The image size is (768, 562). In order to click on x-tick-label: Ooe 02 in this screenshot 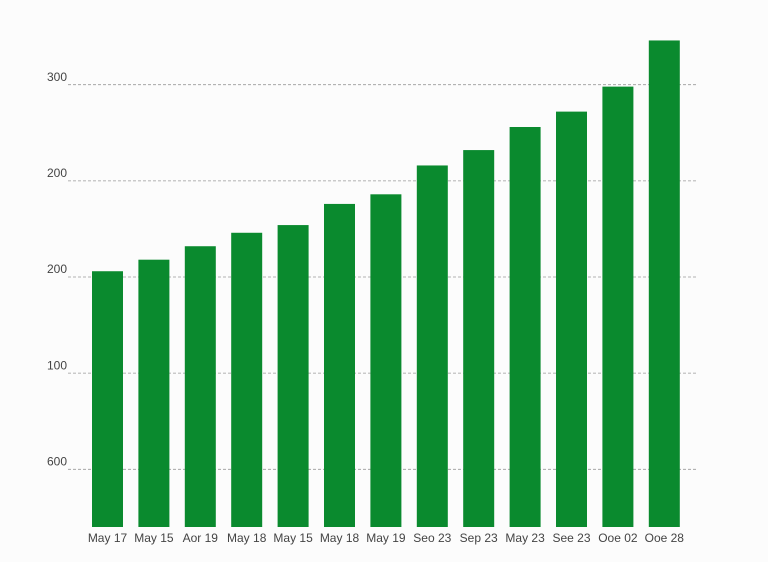, I will do `click(618, 538)`.